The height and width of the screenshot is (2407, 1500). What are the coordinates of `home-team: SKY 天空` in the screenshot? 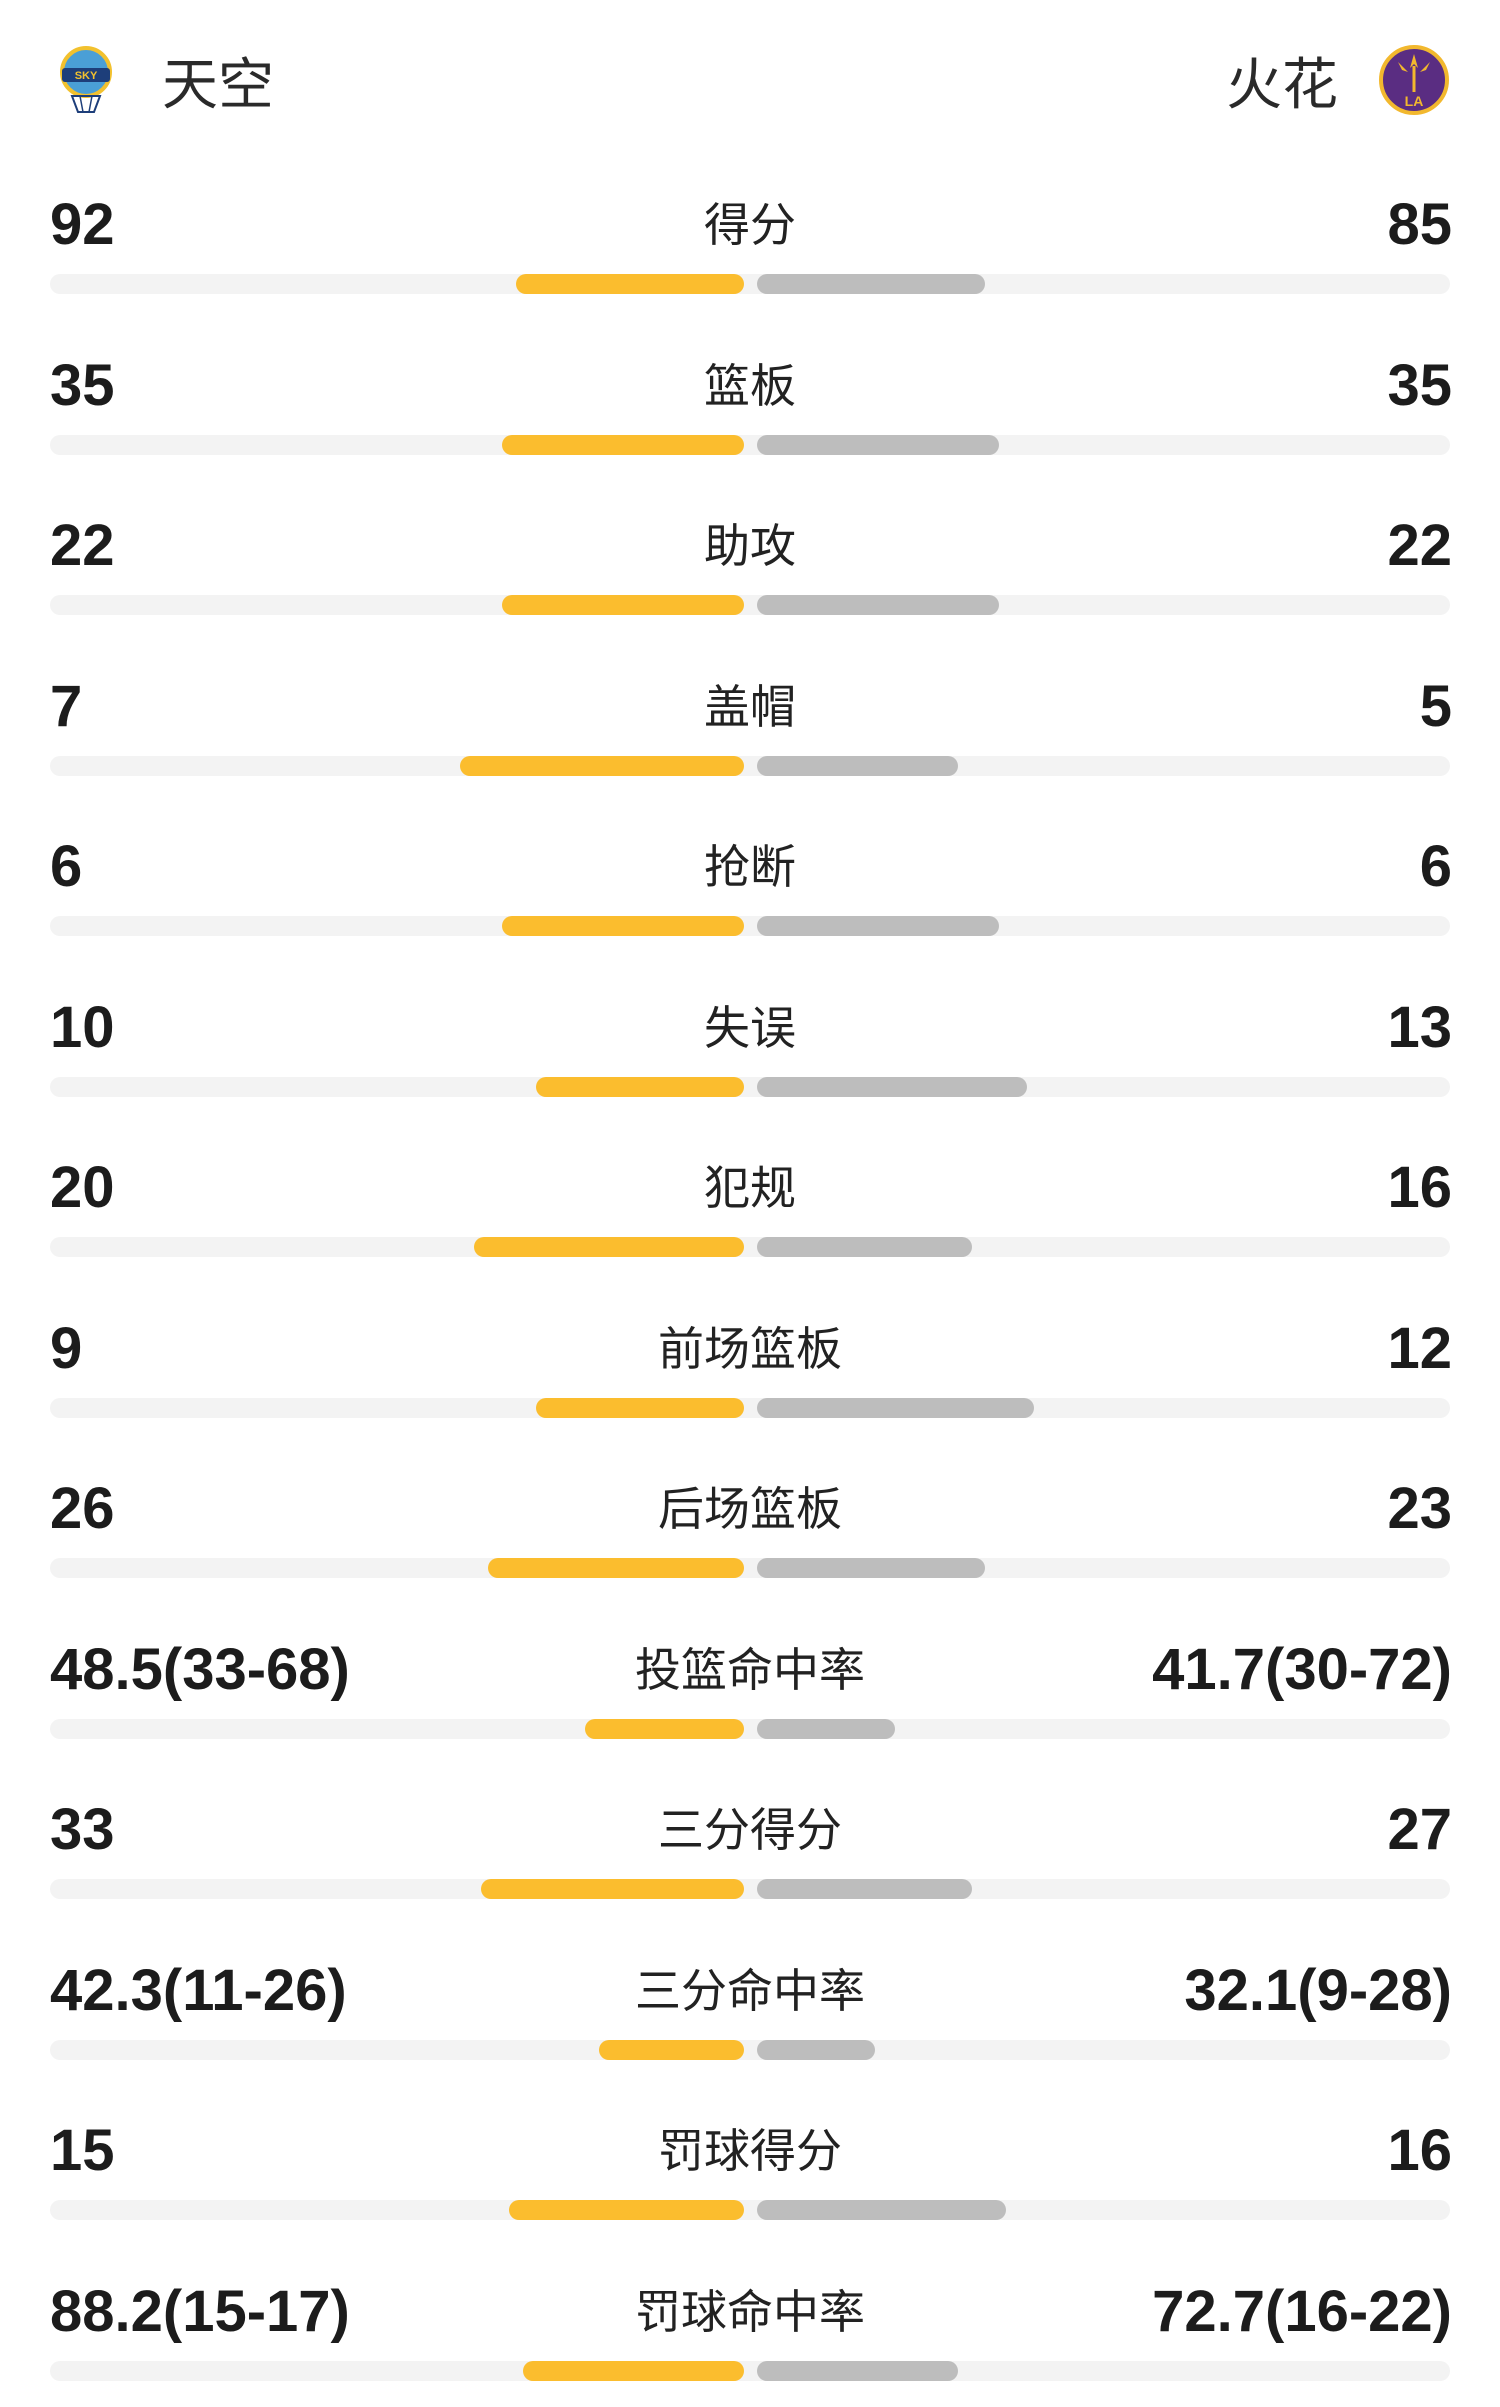 It's located at (162, 80).